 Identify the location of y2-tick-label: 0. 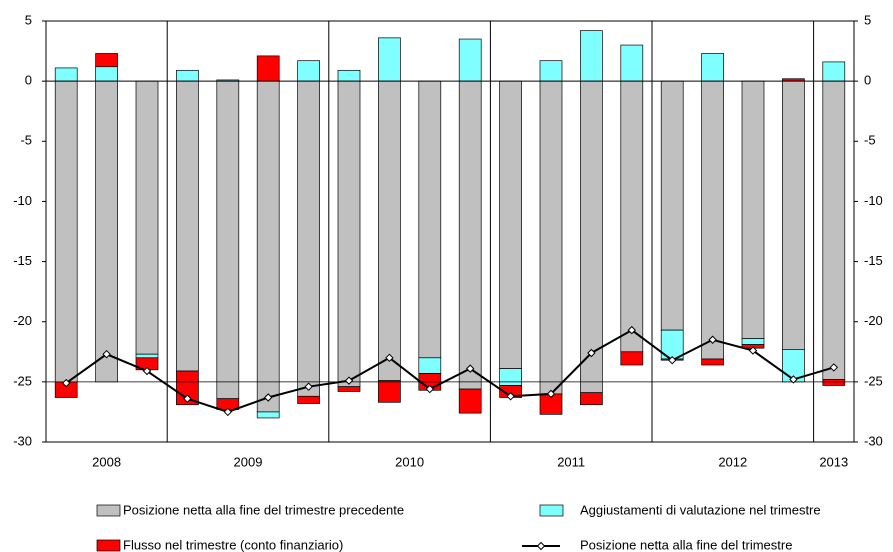
(867, 80).